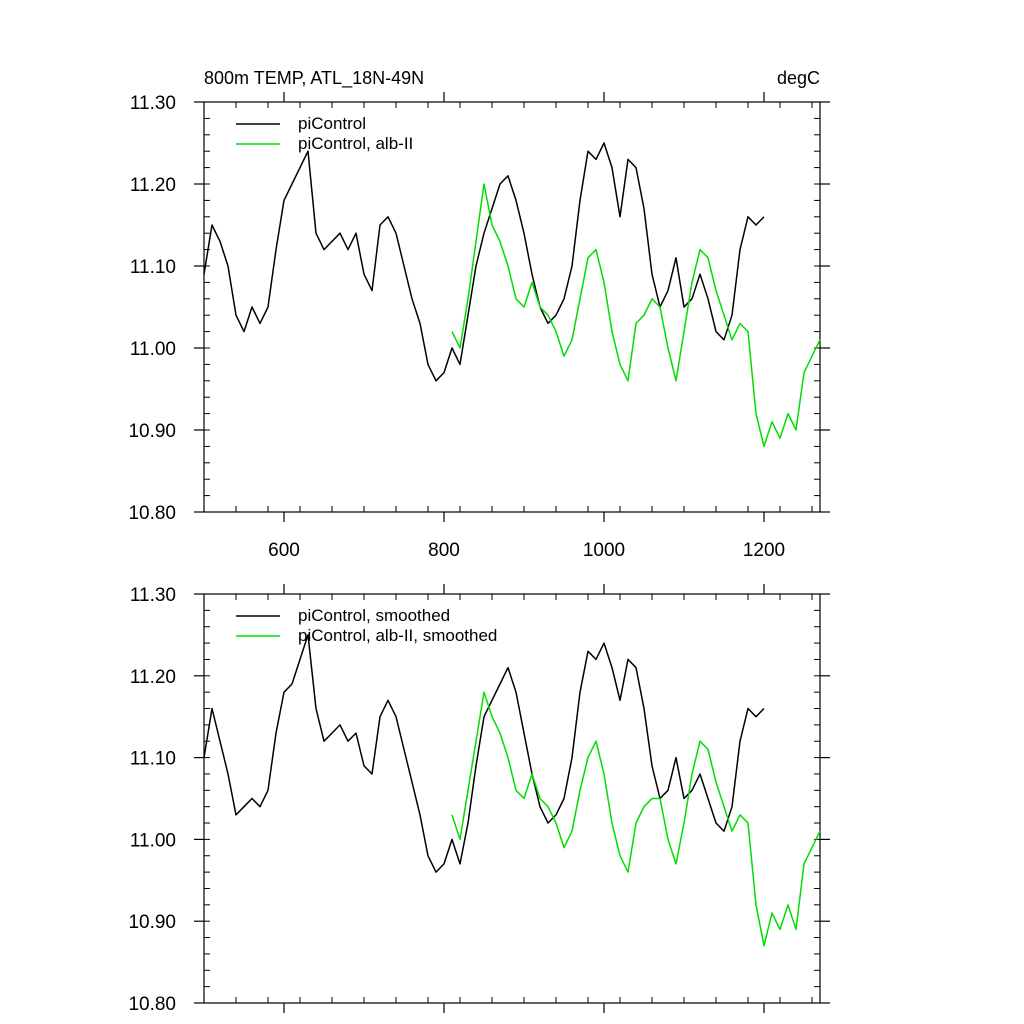  I want to click on chart-title: 800m TEMP, ATL_18N-49N, so click(314, 78).